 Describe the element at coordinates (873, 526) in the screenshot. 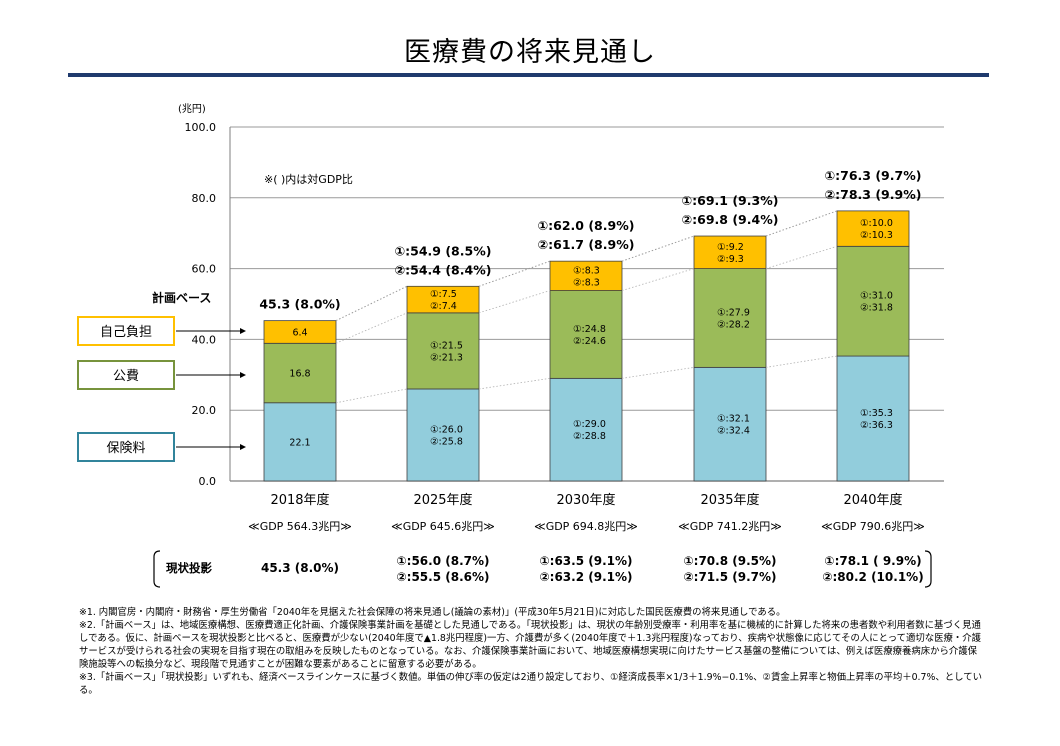

I see `gdp-label: ≪GDP 790.6兆円≫` at that location.